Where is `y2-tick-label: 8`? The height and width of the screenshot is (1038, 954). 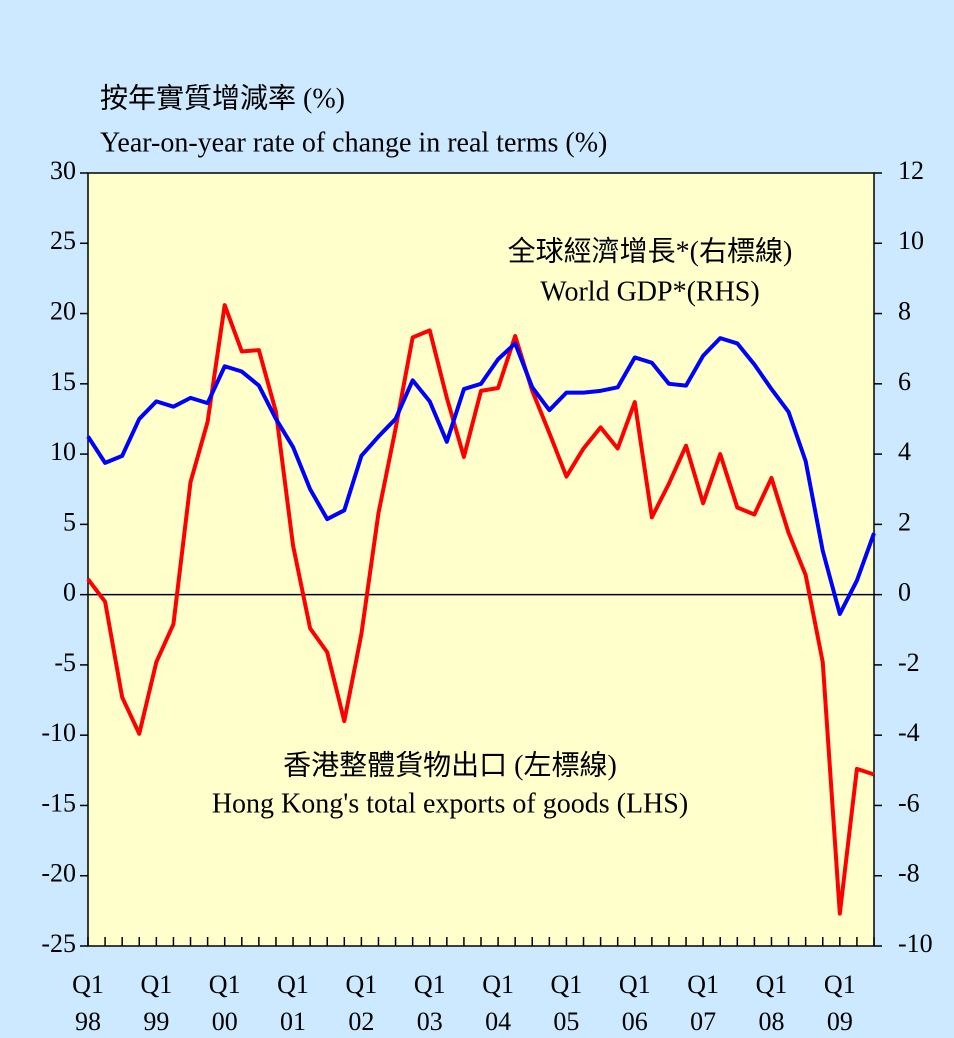 y2-tick-label: 8 is located at coordinates (904, 311).